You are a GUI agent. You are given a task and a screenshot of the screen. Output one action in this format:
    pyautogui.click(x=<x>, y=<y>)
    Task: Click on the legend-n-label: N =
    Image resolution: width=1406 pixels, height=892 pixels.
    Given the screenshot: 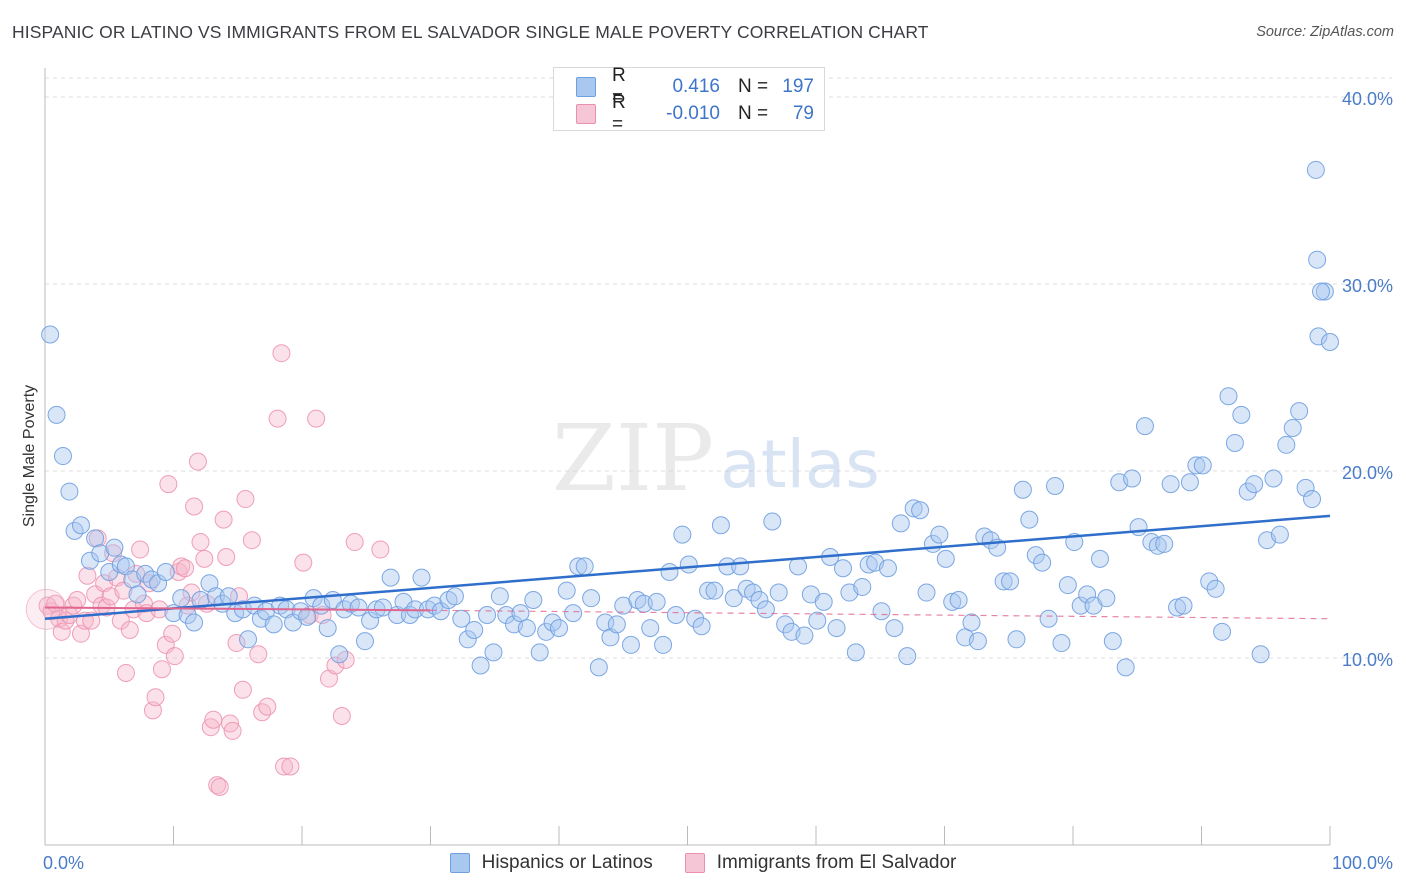 What is the action you would take?
    pyautogui.click(x=753, y=86)
    